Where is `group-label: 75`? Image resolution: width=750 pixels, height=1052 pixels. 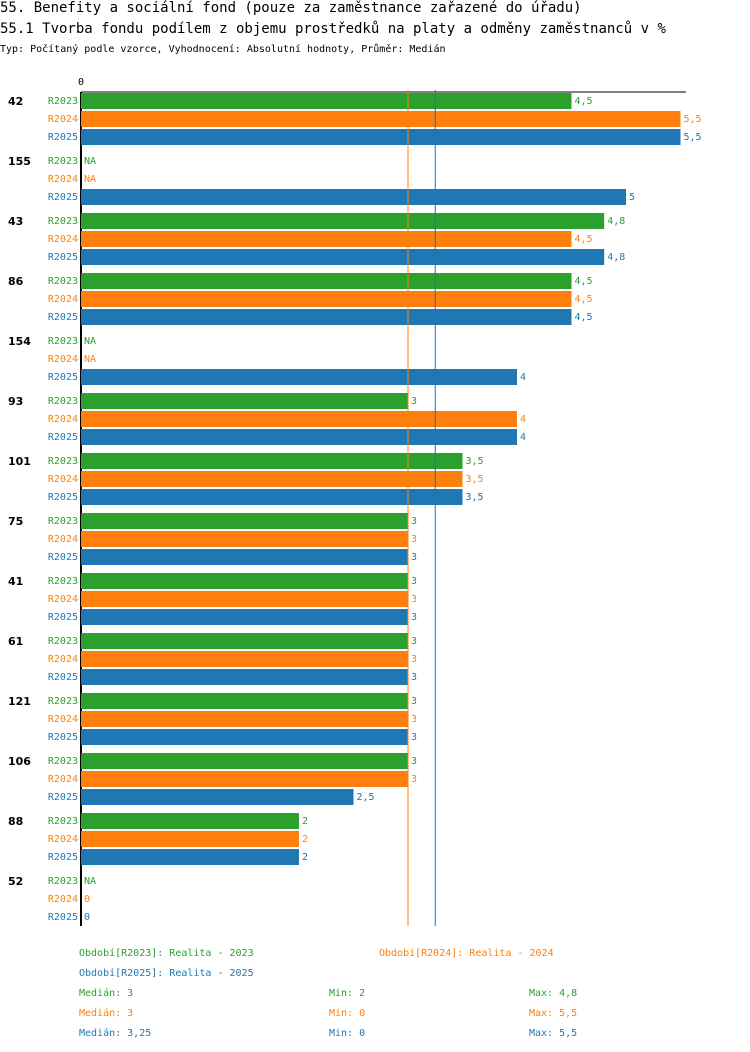
group-label: 75 is located at coordinates (15, 521).